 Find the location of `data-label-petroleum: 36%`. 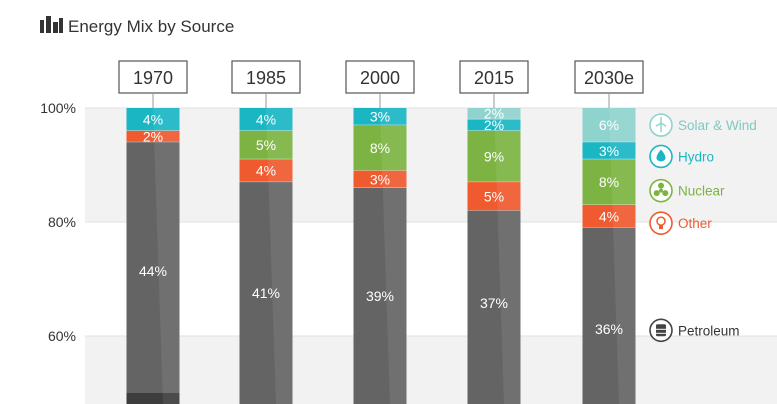

data-label-petroleum: 36% is located at coordinates (609, 329).